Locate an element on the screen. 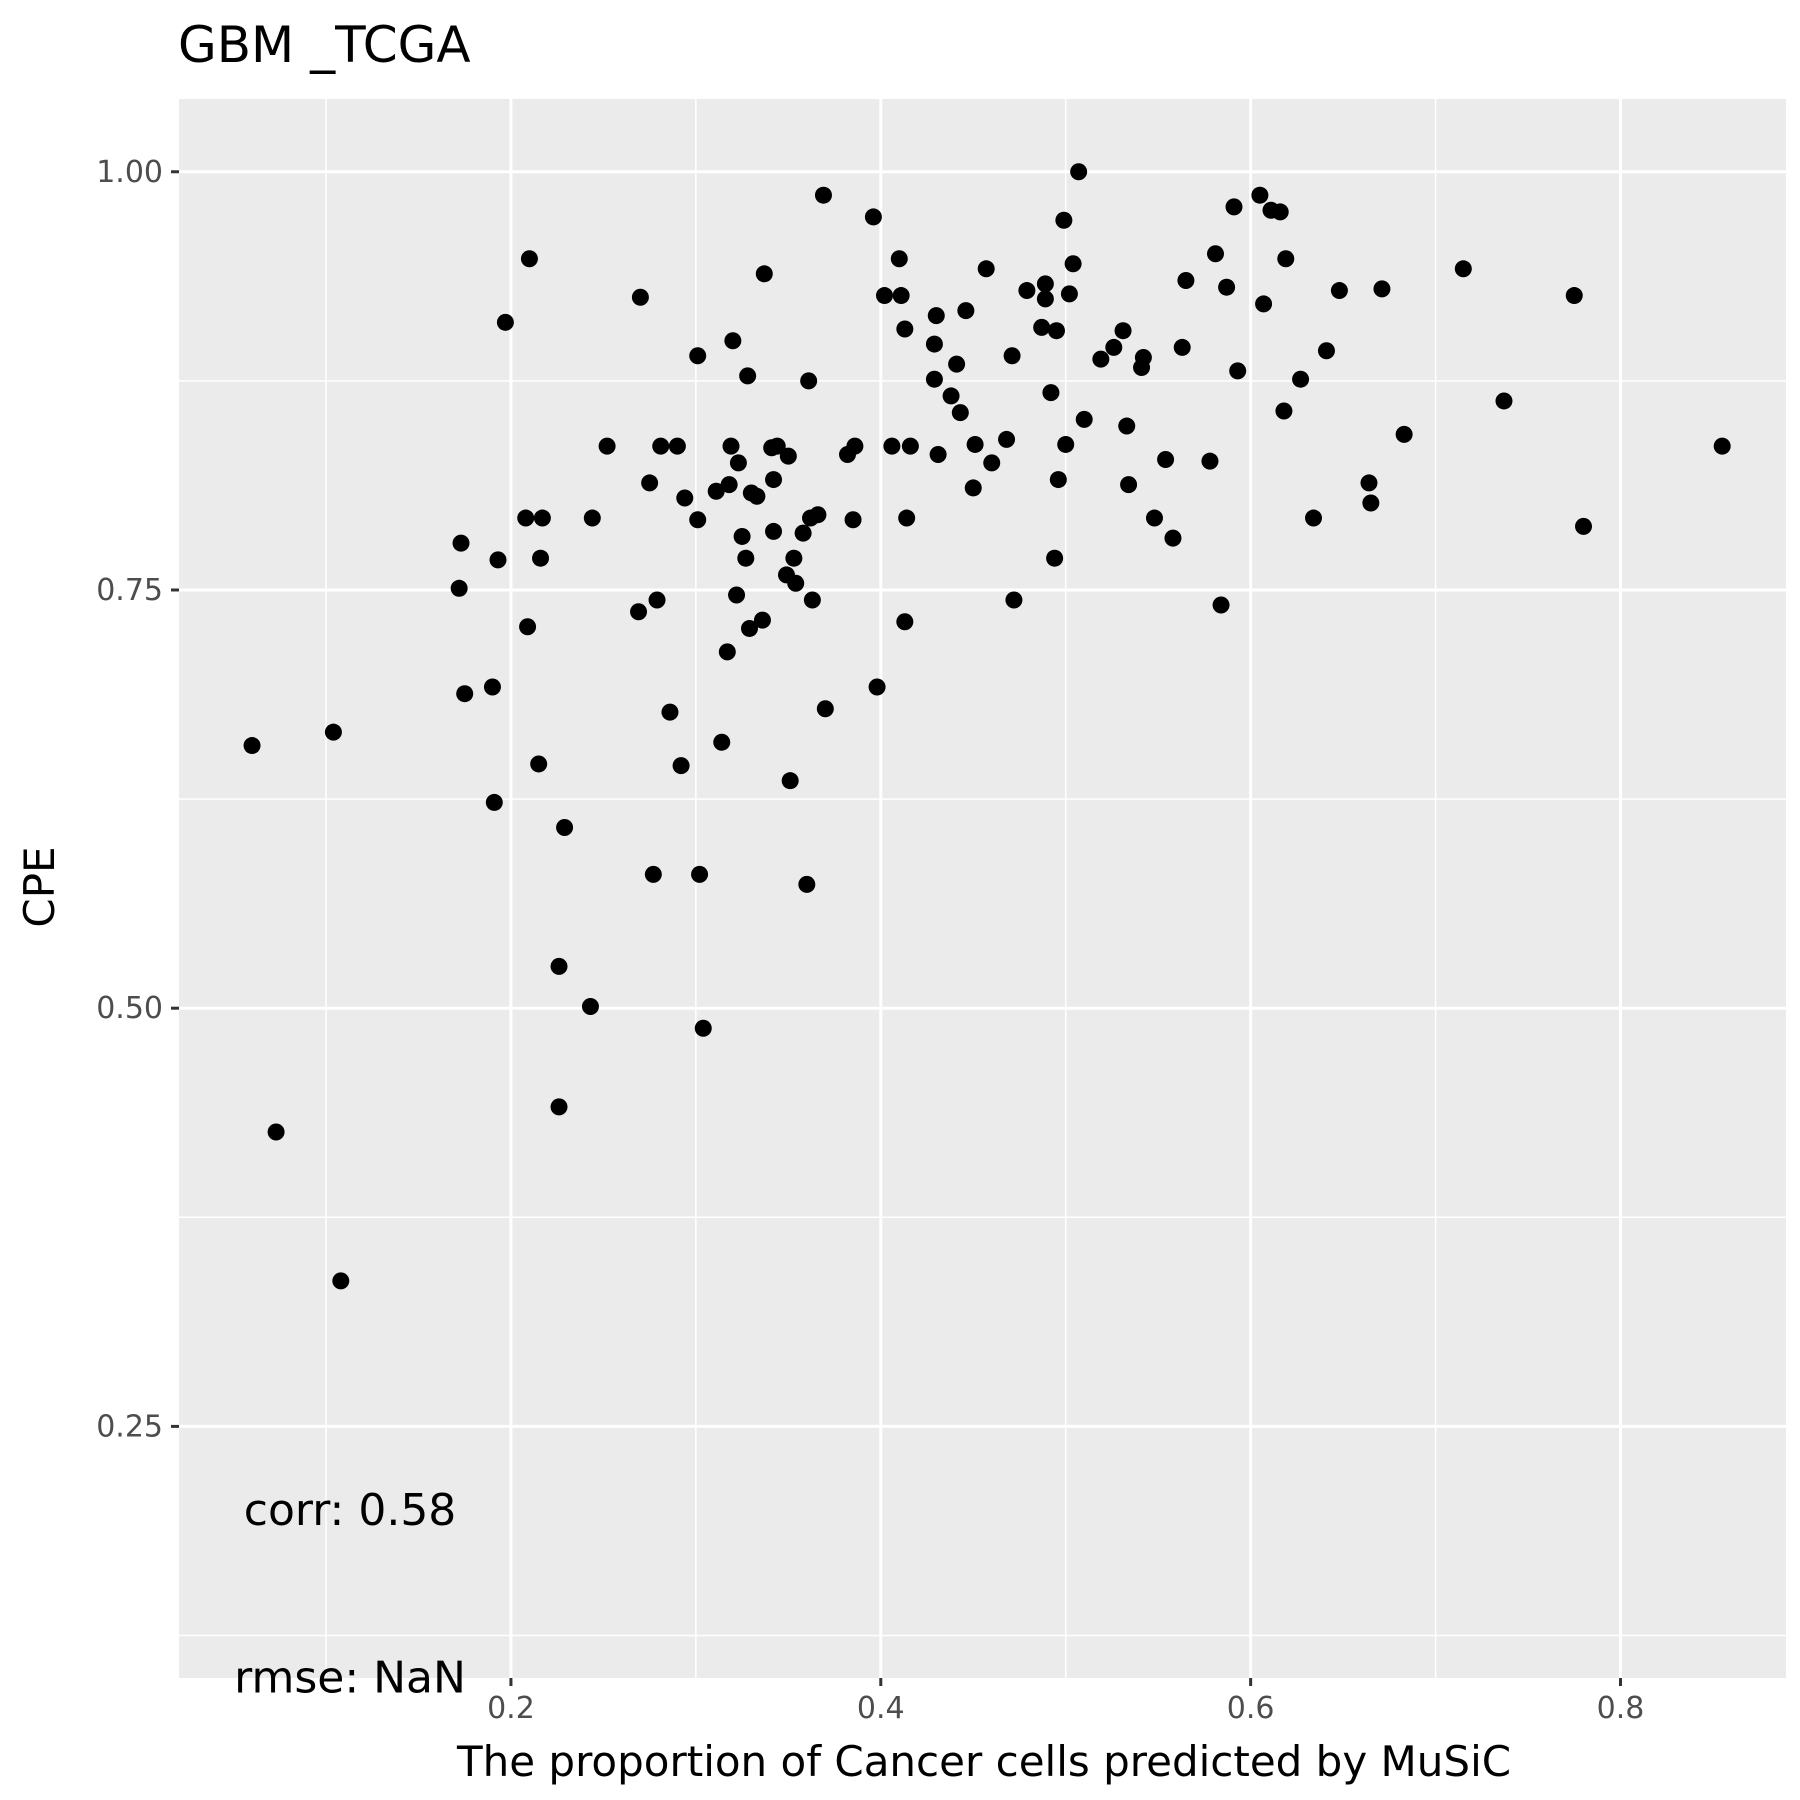  x-tick-label: 0.6 is located at coordinates (1251, 1708).